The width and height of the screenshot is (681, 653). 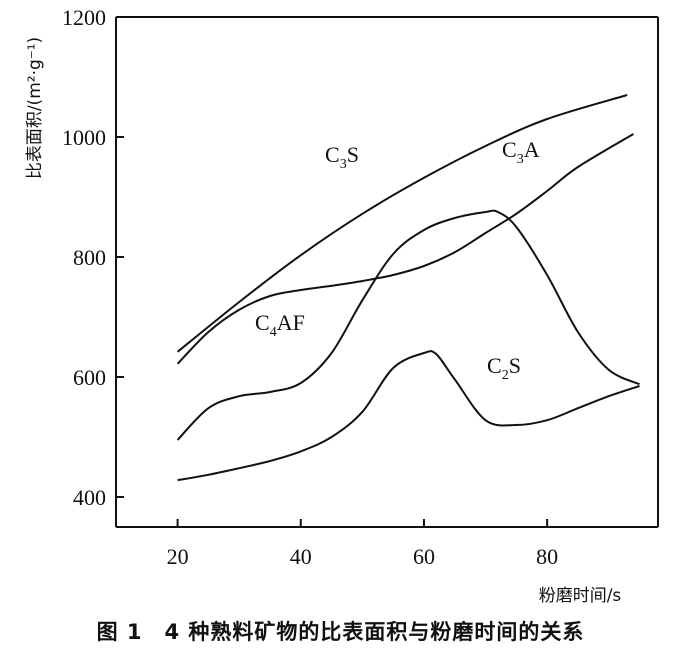 What do you see at coordinates (89, 497) in the screenshot?
I see `y-tick-label: 400` at bounding box center [89, 497].